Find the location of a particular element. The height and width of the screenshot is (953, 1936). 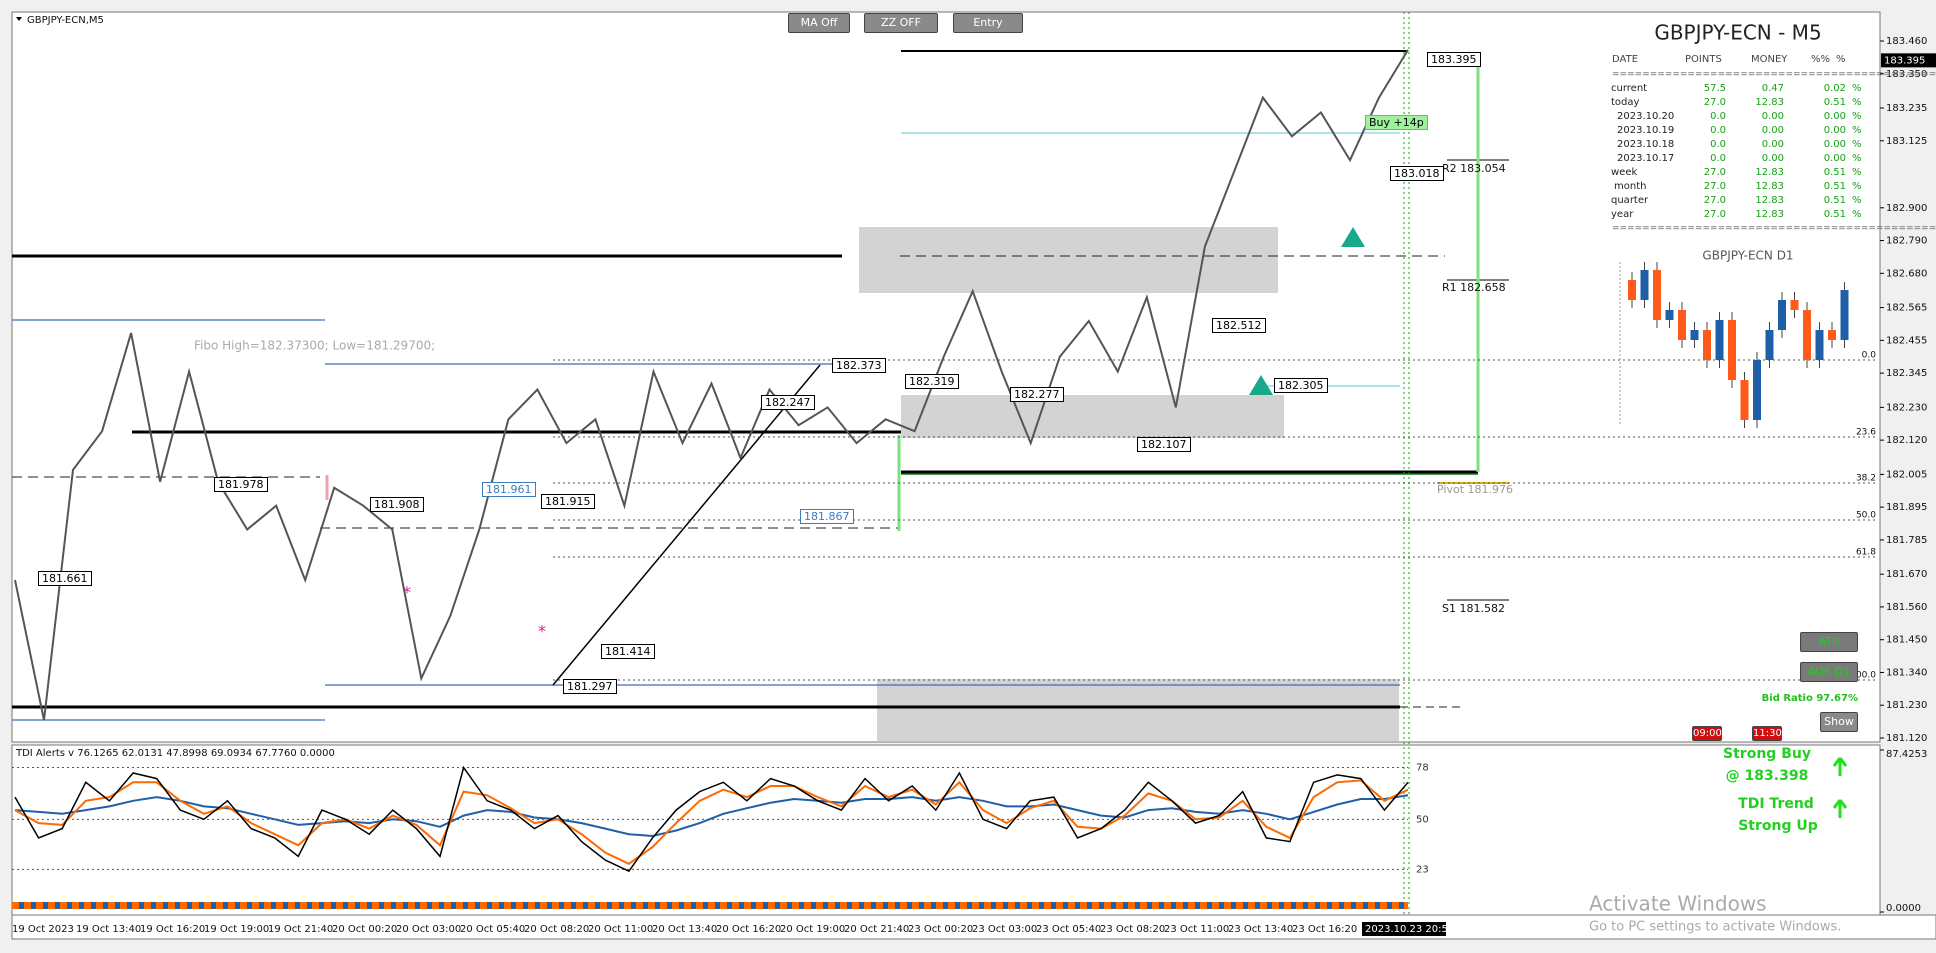

signal-text: @ 183.398 is located at coordinates (1767, 776).